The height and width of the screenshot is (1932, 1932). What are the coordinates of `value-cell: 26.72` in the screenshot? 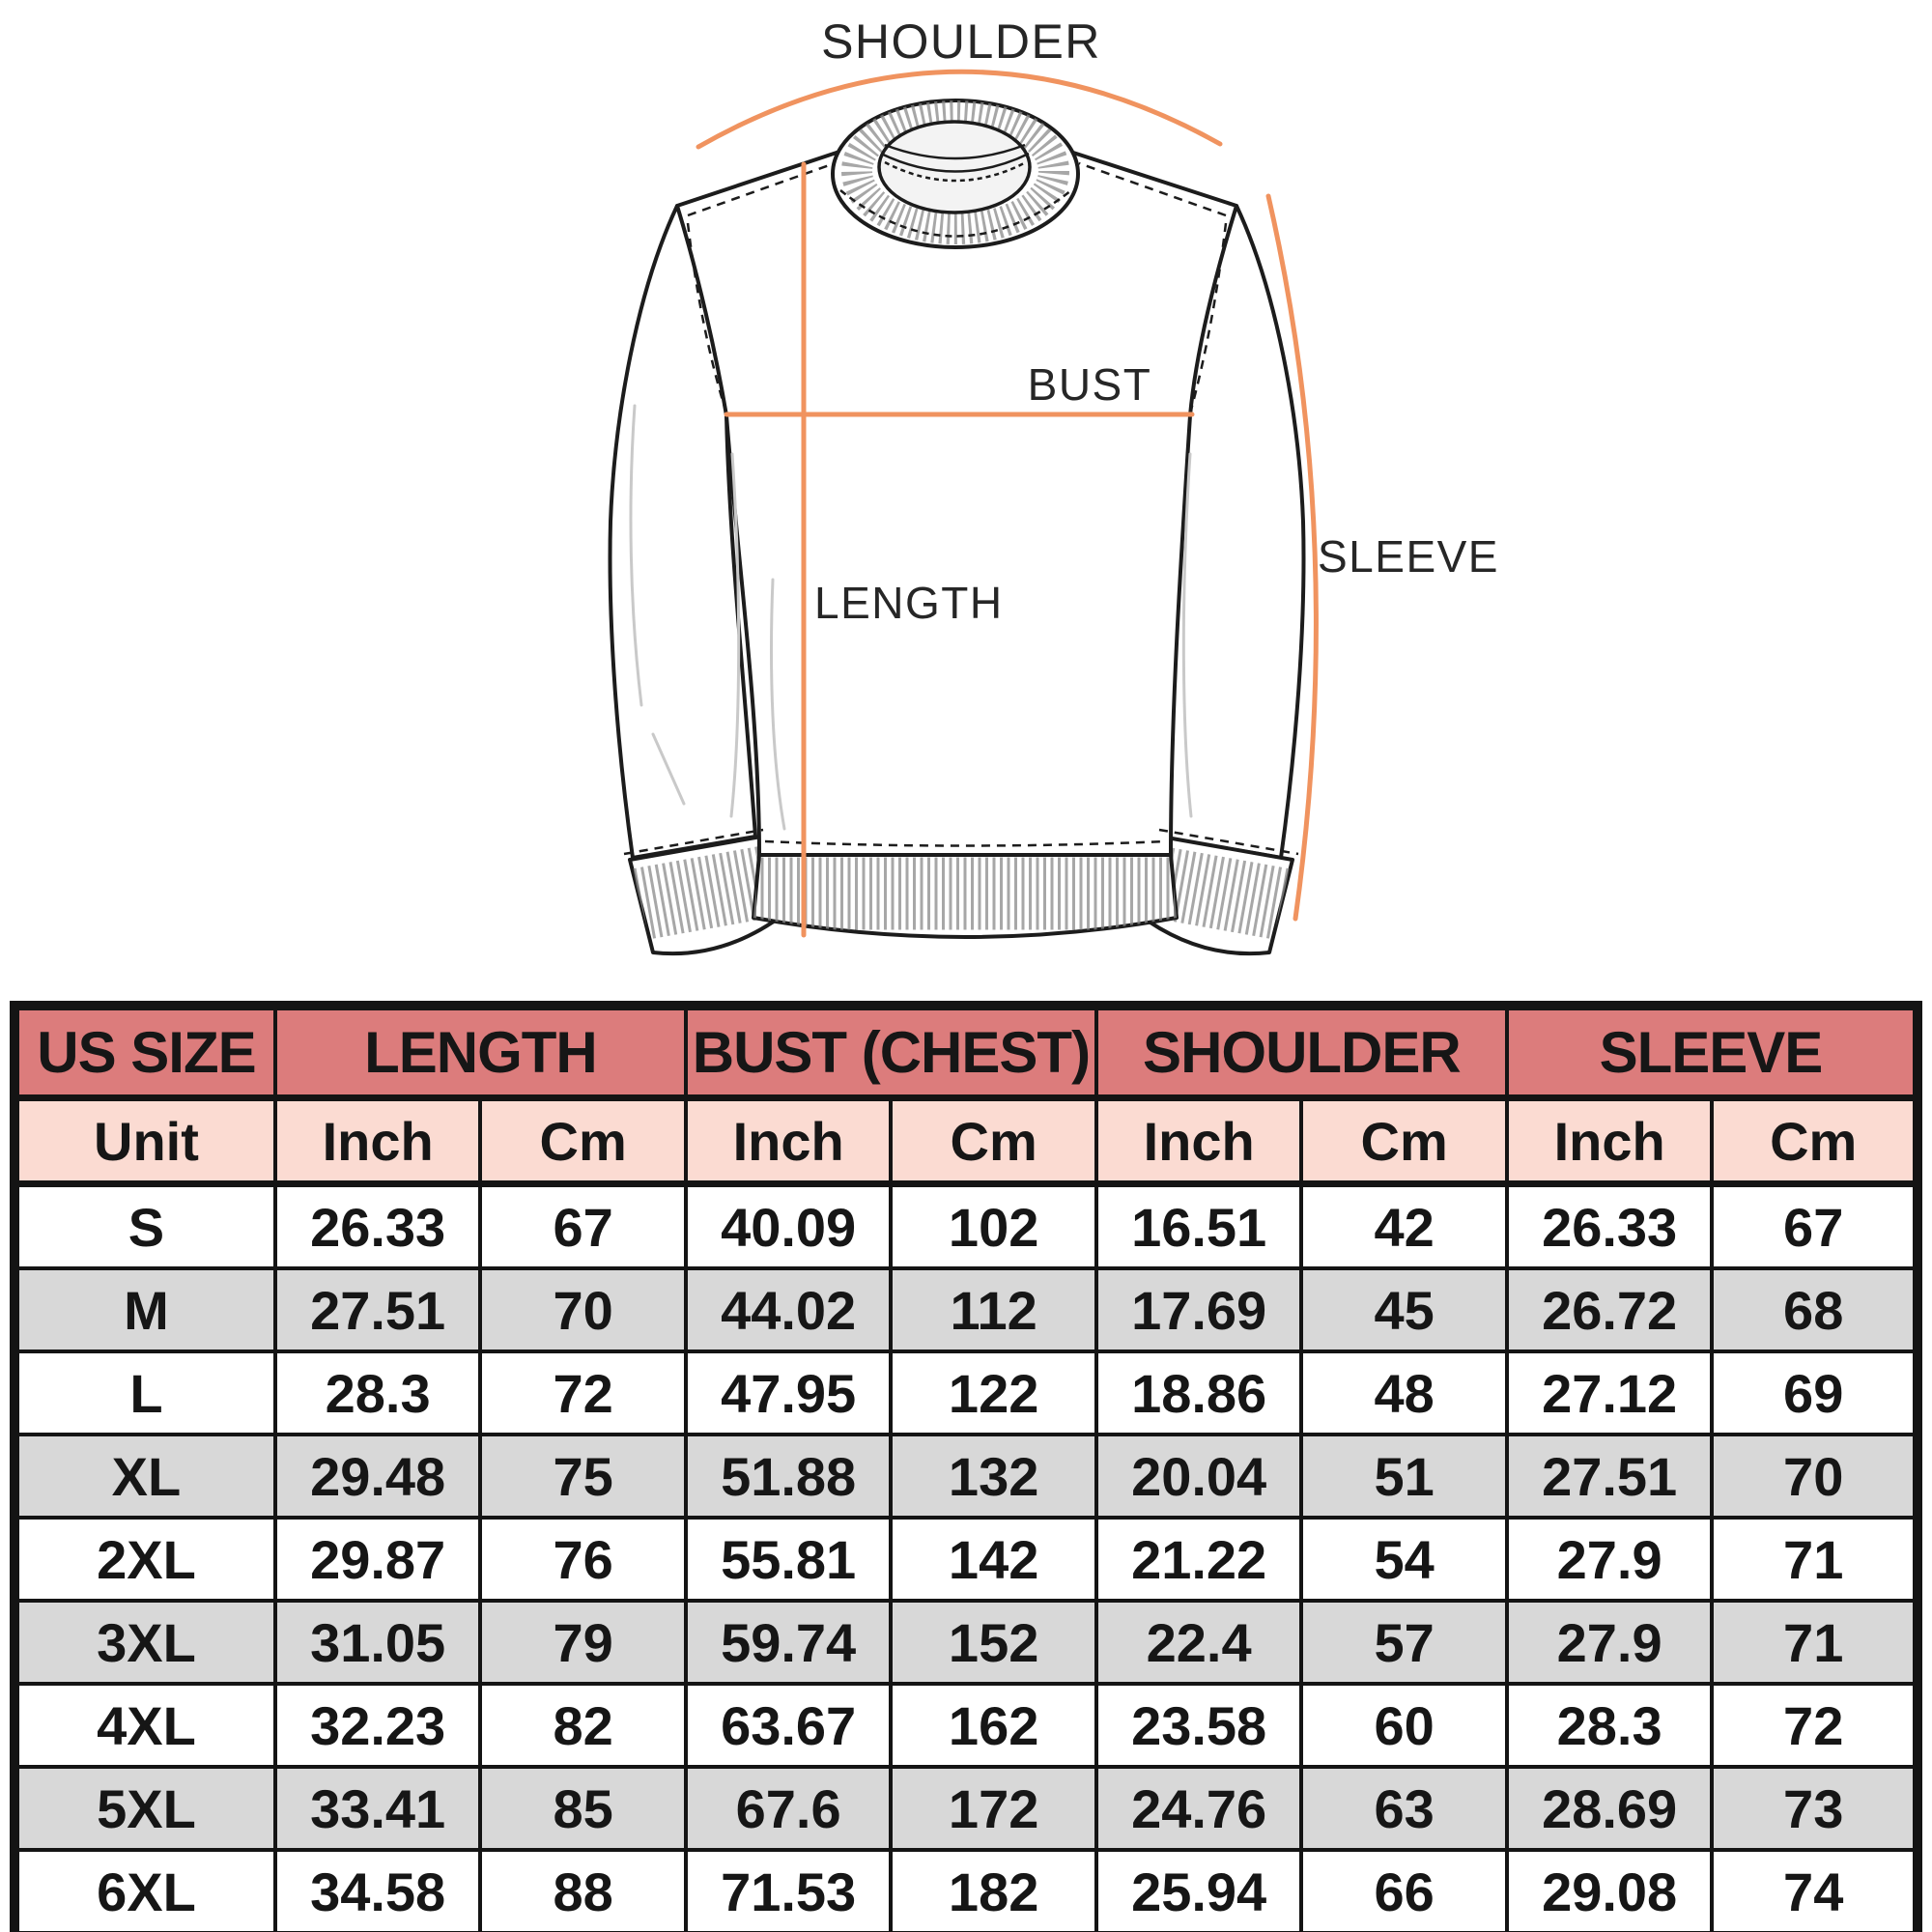 It's located at (1609, 1309).